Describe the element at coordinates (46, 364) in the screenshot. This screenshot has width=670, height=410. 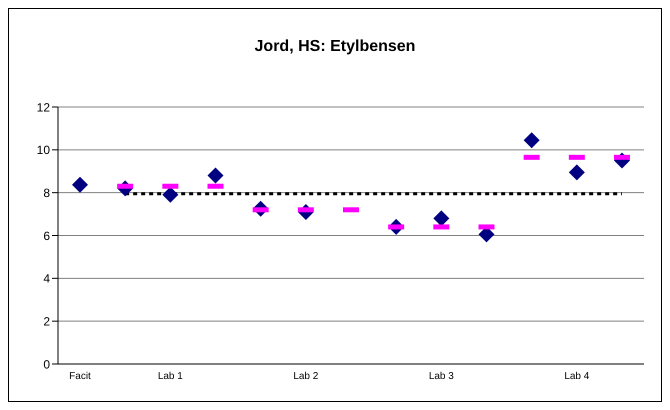
I see `y-tick-label: 0` at that location.